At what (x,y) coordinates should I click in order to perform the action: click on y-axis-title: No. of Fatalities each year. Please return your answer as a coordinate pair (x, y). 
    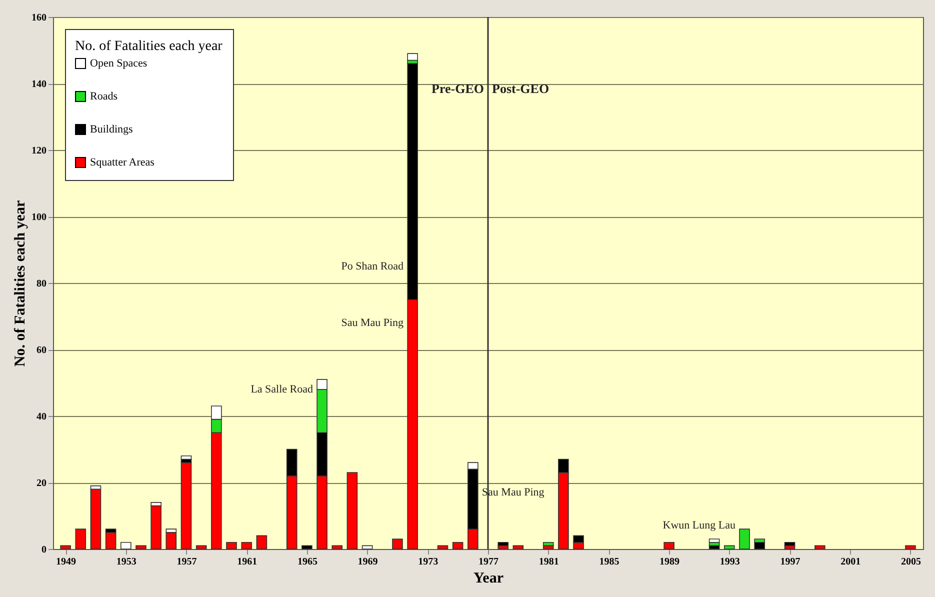
    Looking at the image, I should click on (20, 283).